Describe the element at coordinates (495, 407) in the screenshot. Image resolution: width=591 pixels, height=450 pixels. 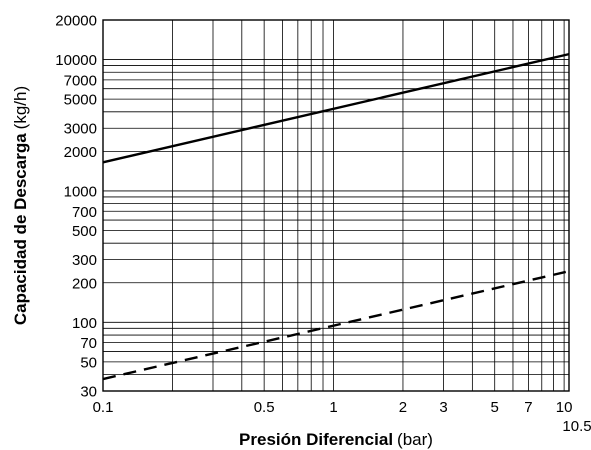
I see `x-tick-label: 5` at that location.